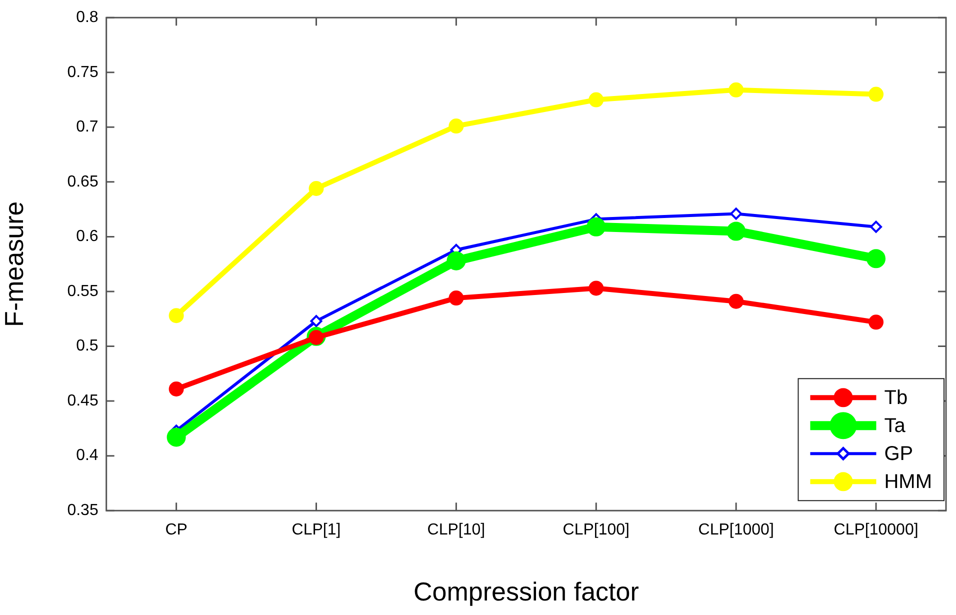  What do you see at coordinates (87, 17) in the screenshot?
I see `y-tick-label: 0.8` at bounding box center [87, 17].